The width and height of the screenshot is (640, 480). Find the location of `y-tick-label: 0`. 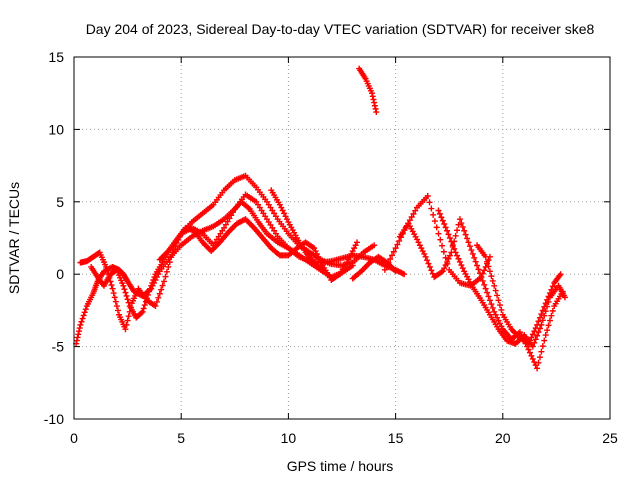

y-tick-label: 0 is located at coordinates (60, 274).